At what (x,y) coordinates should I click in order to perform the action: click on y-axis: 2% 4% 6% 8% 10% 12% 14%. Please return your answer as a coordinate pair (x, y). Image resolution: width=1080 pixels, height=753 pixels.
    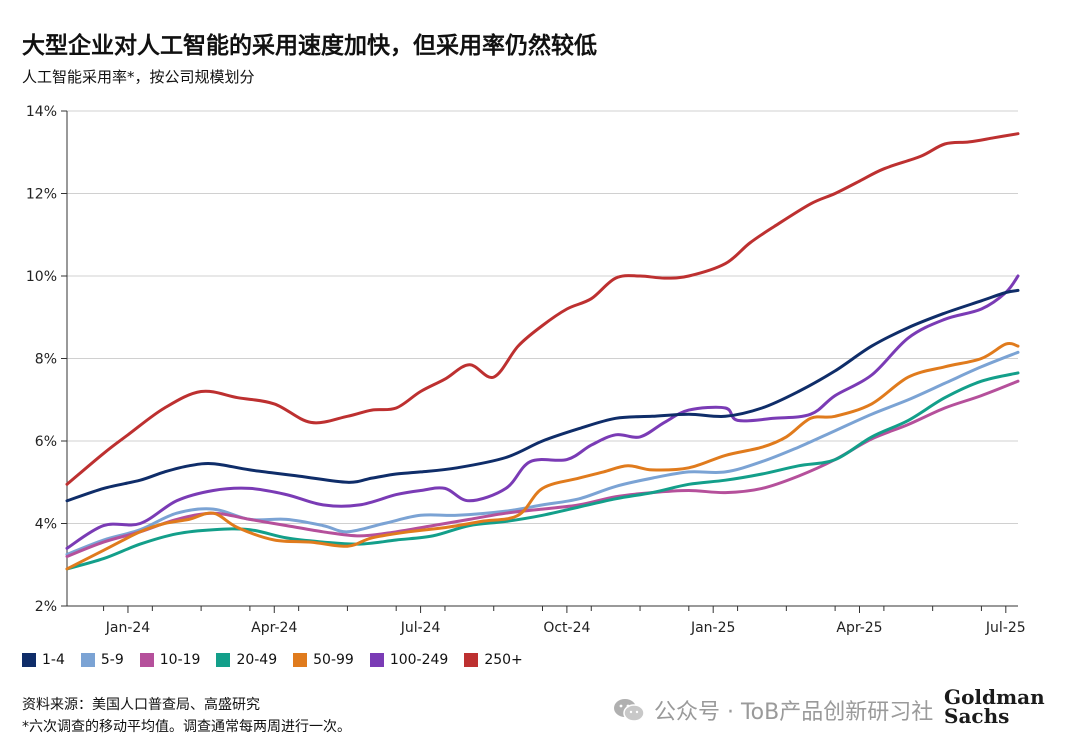
    Looking at the image, I should click on (47, 359).